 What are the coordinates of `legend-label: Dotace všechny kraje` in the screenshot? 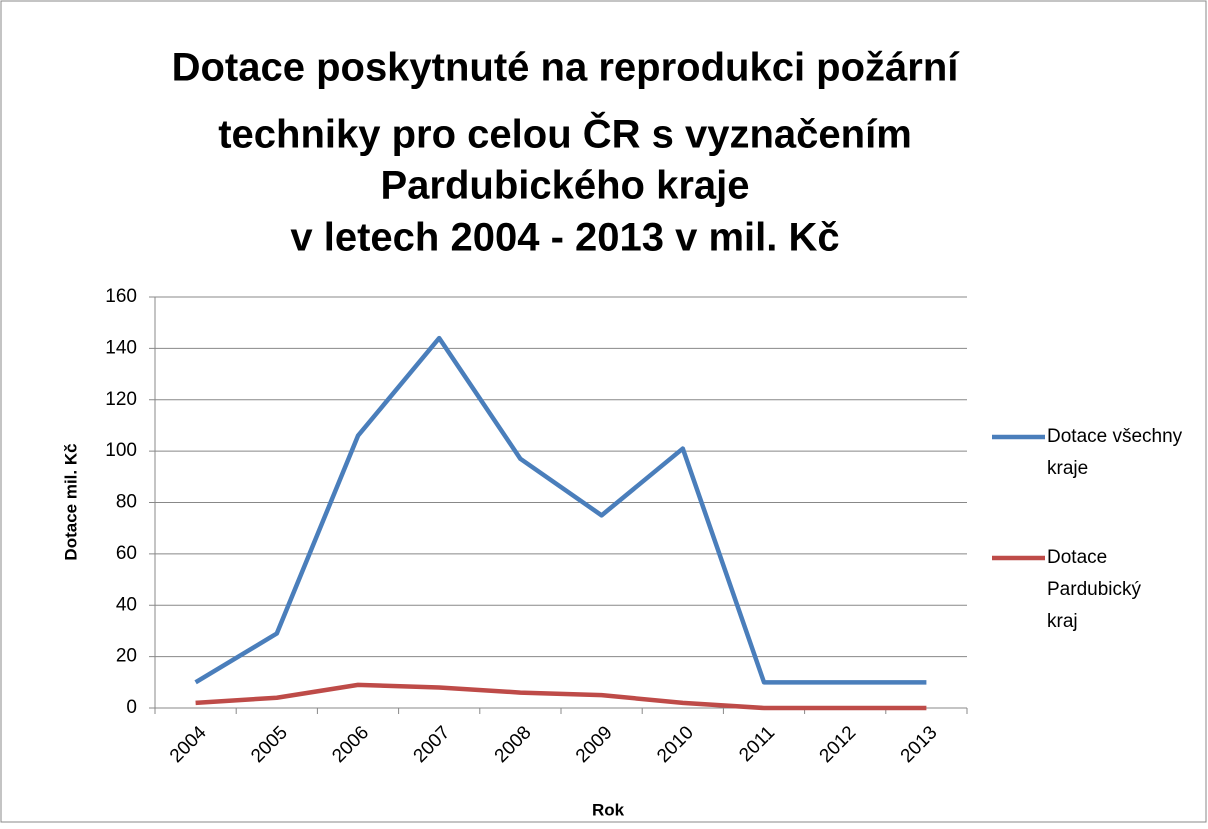 It's located at (1115, 452).